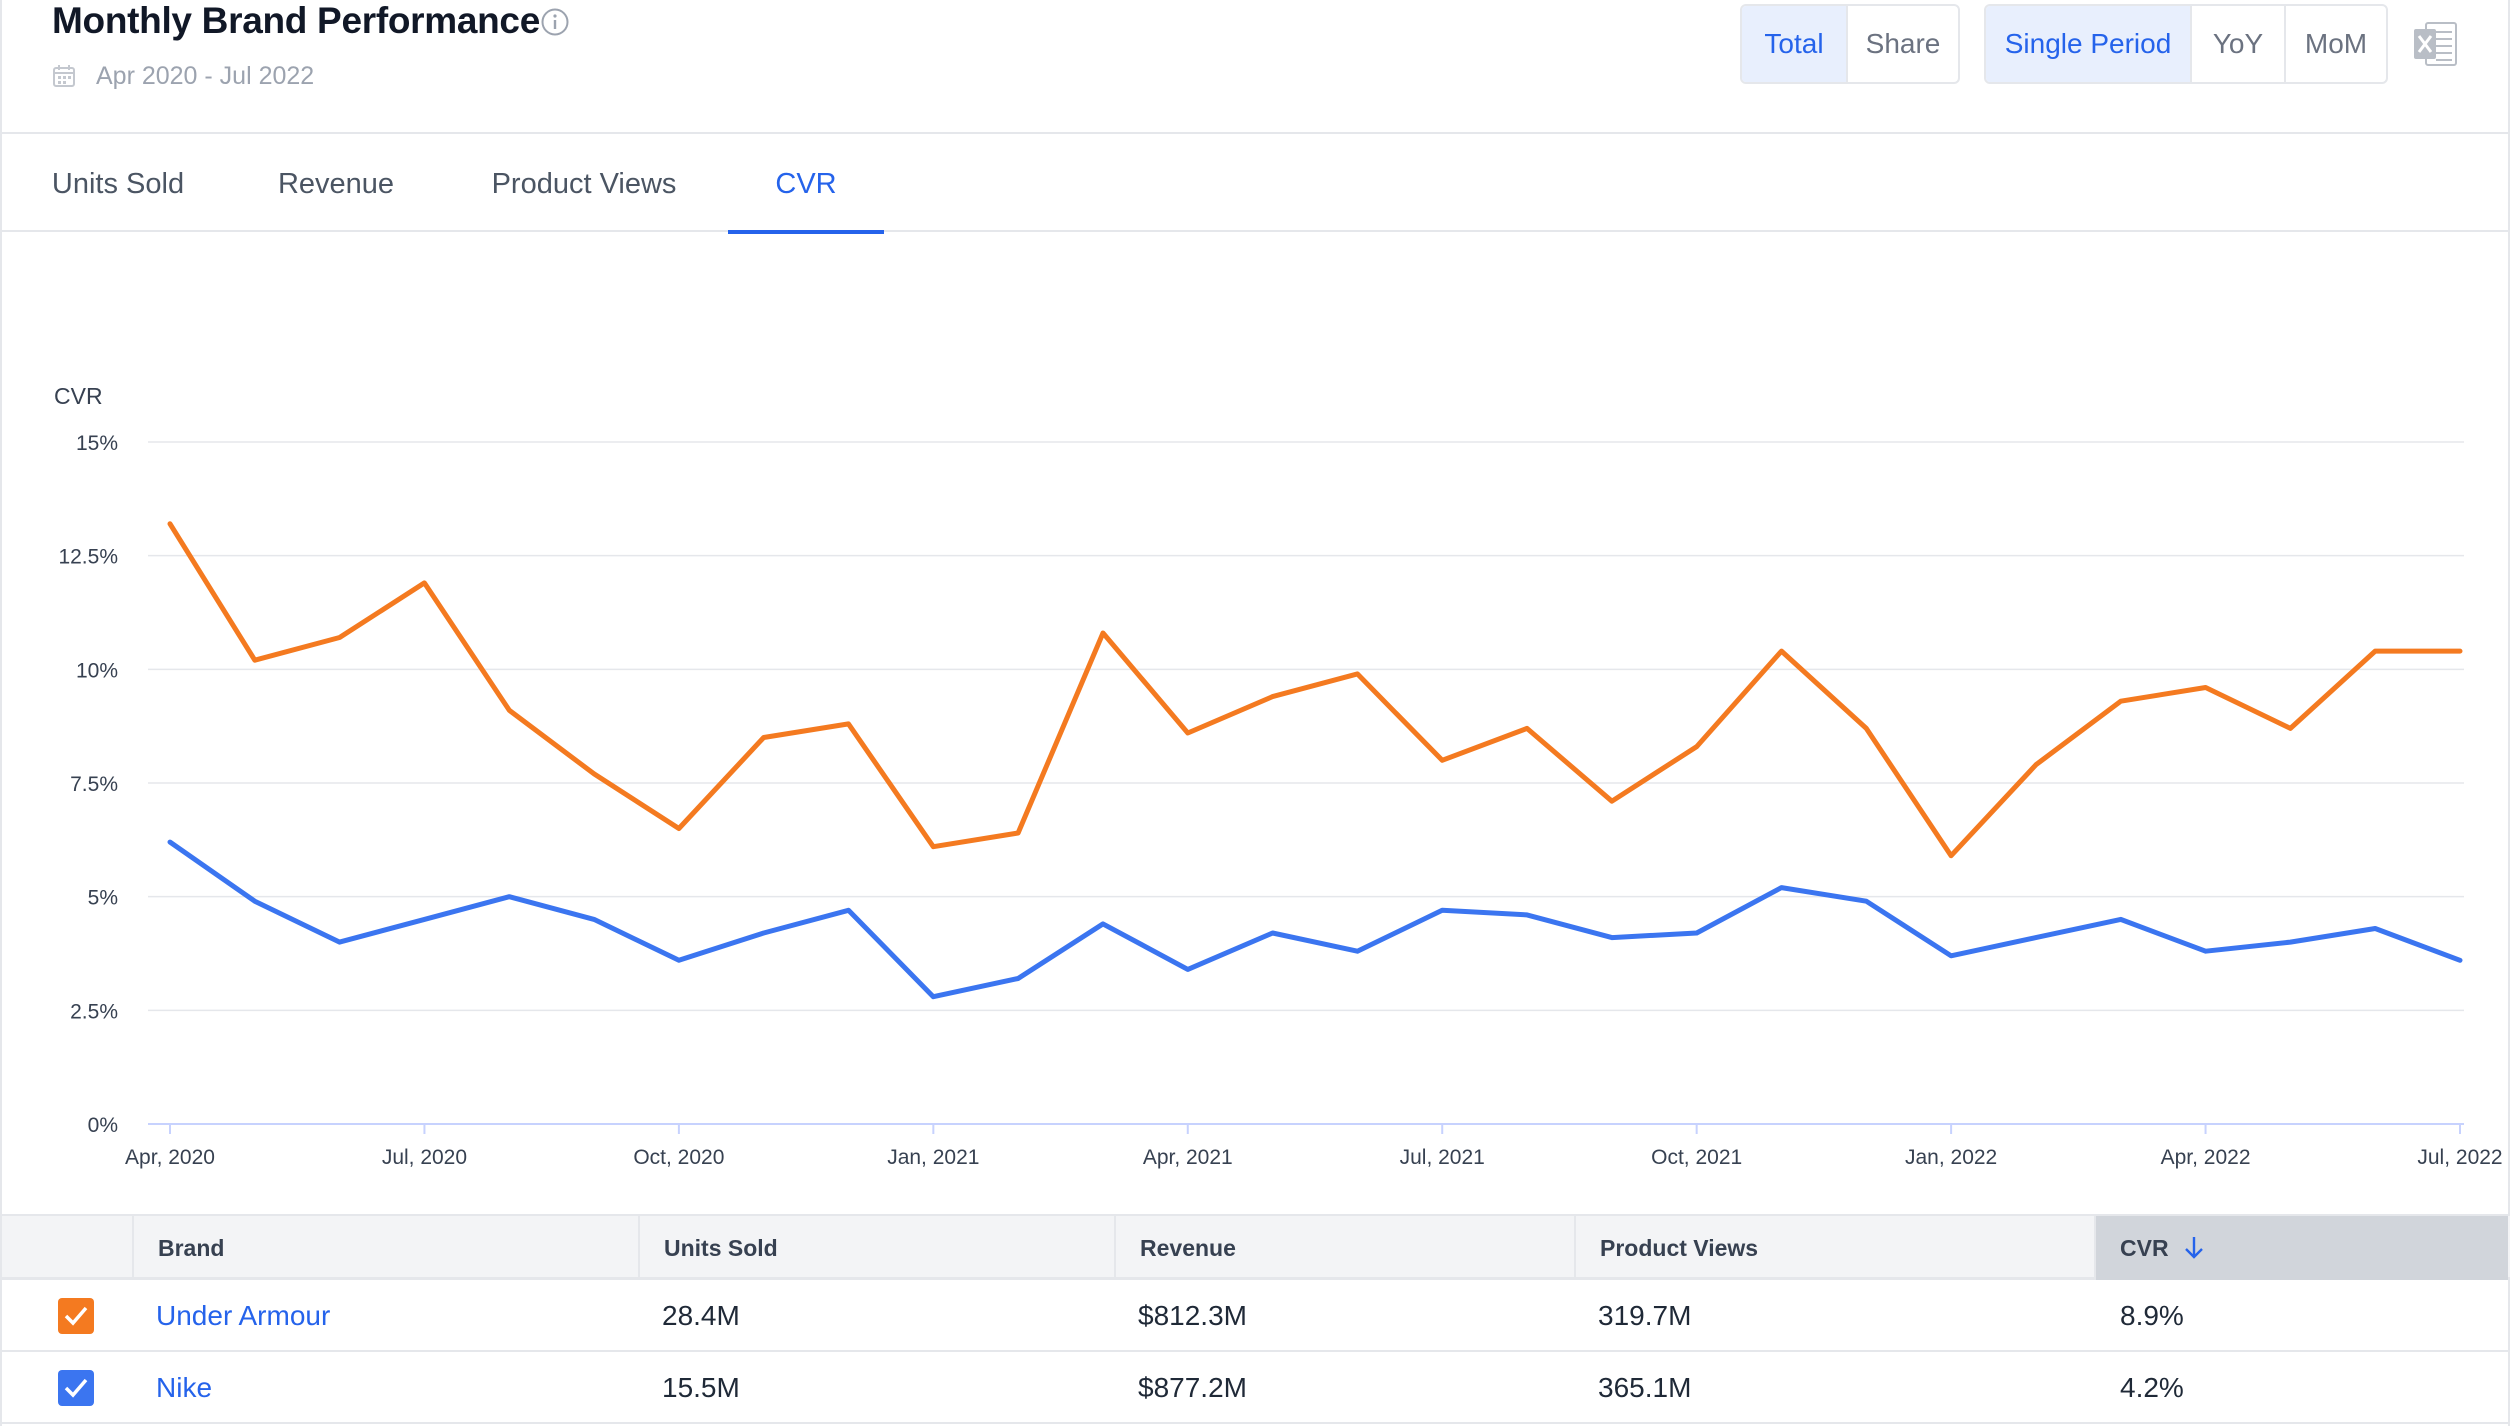  What do you see at coordinates (1696, 1157) in the screenshot?
I see `x-tick-label: Oct, 2021` at bounding box center [1696, 1157].